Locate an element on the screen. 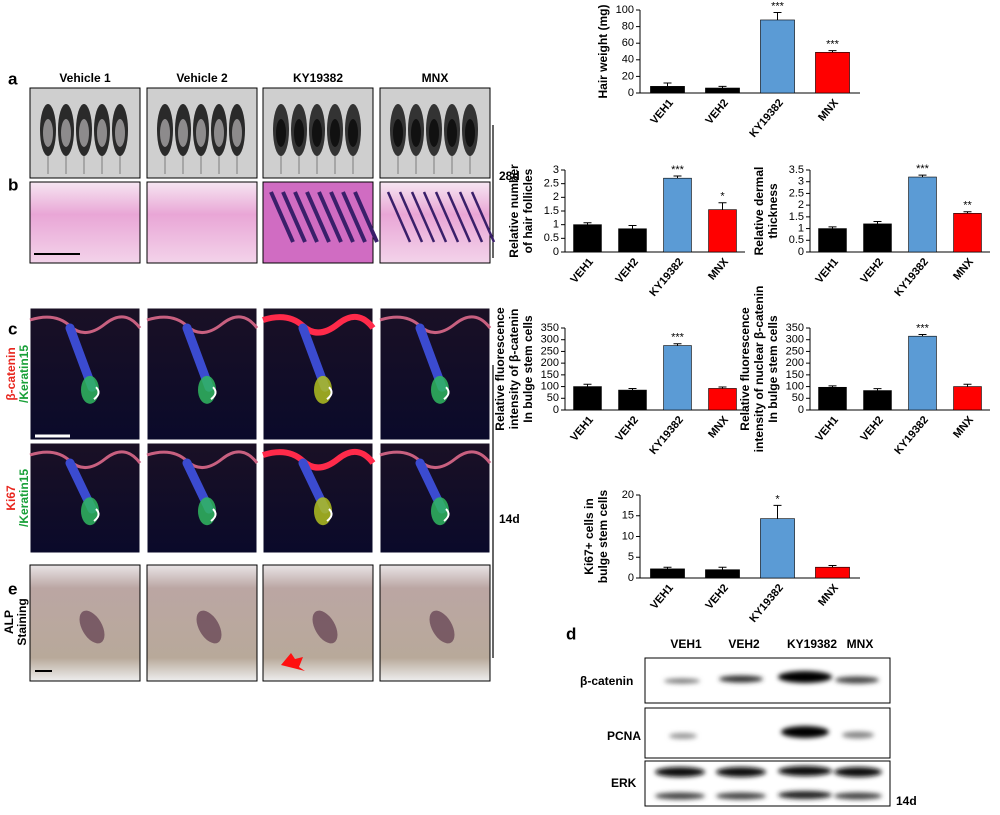  y-tick-label: 60 is located at coordinates (628, 43).